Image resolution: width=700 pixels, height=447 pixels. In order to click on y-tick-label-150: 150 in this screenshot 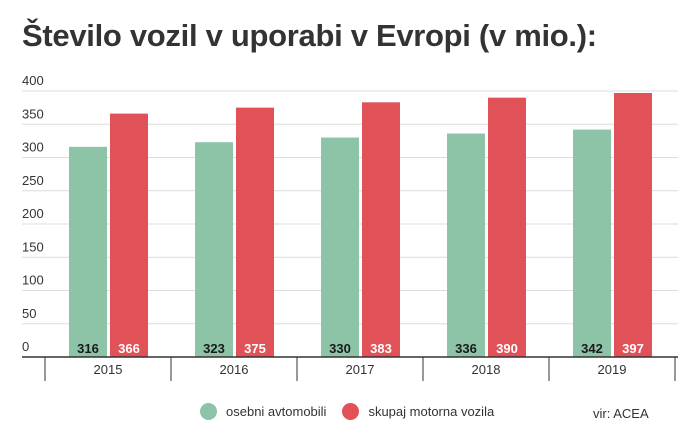, I will do `click(33, 246)`.